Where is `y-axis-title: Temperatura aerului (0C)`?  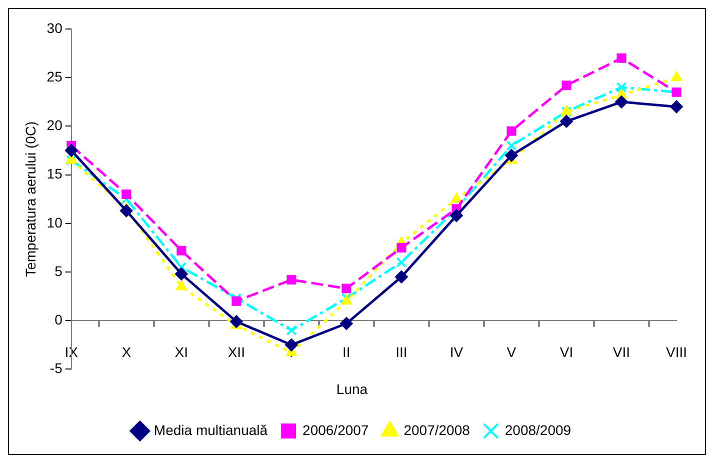 y-axis-title: Temperatura aerului (0C) is located at coordinates (30, 199).